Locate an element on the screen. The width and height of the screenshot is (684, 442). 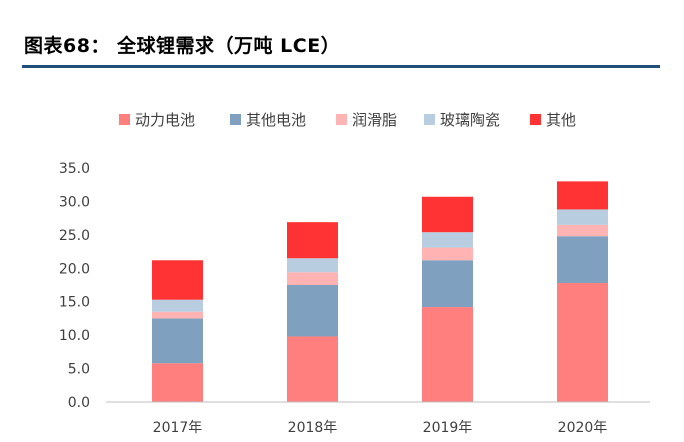
y-tick-label: 15.0 is located at coordinates (74, 303).